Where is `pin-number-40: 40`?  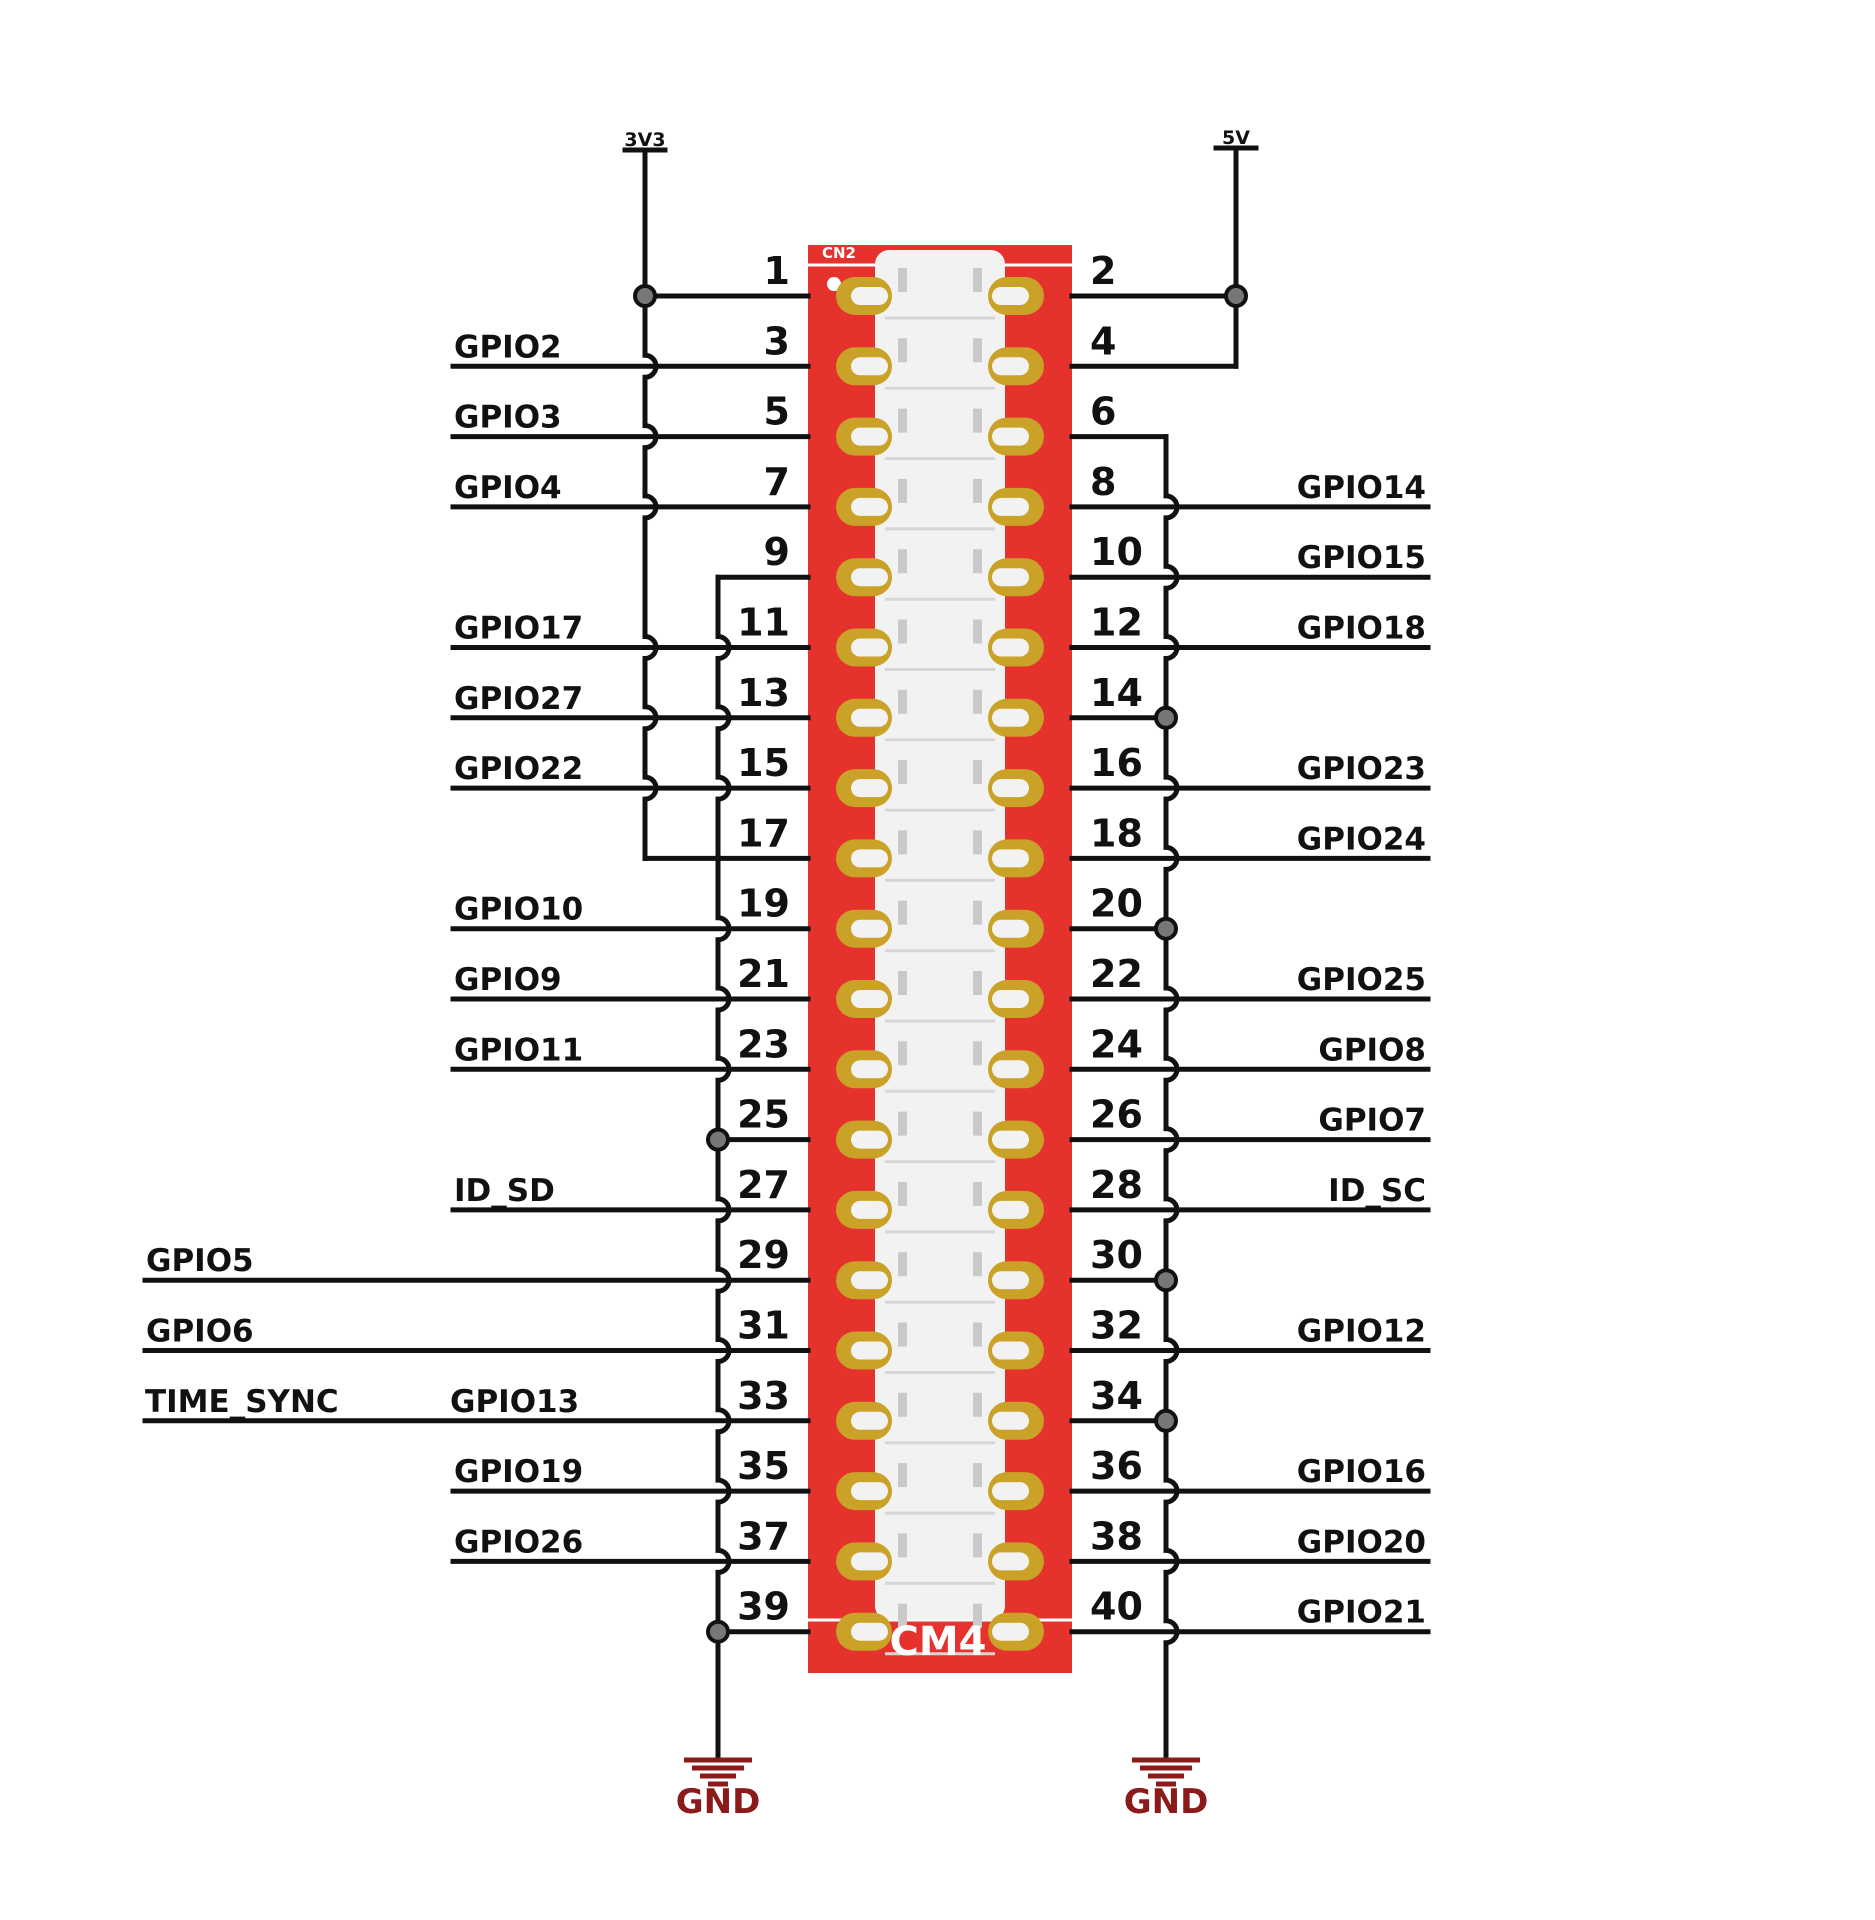
pin-number-40: 40 is located at coordinates (1116, 1607).